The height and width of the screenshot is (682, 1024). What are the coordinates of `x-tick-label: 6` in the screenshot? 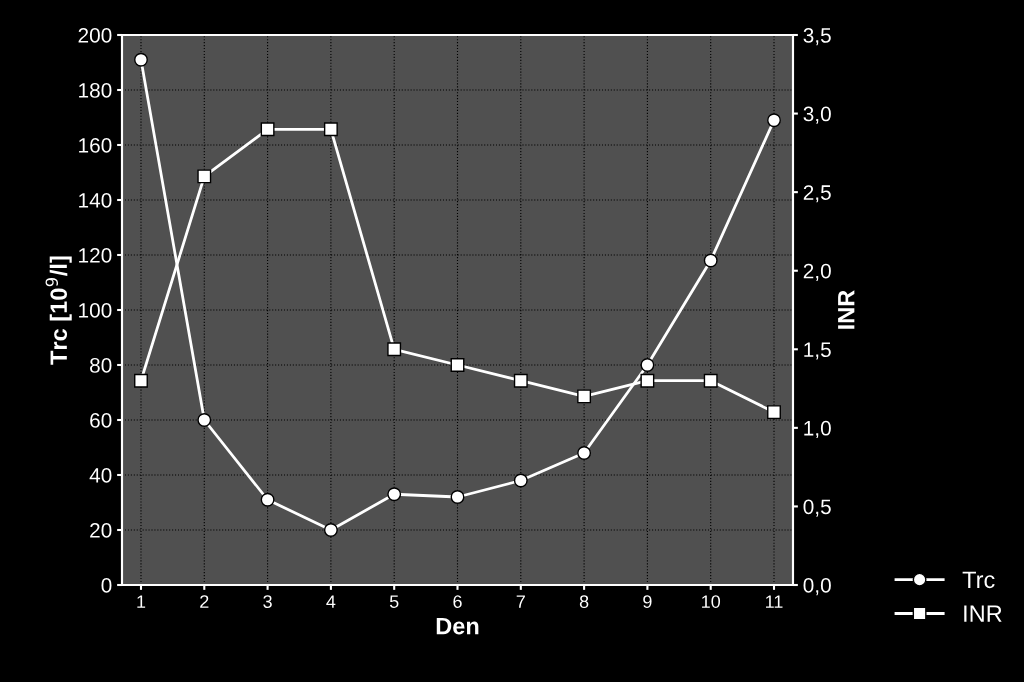 It's located at (457, 601).